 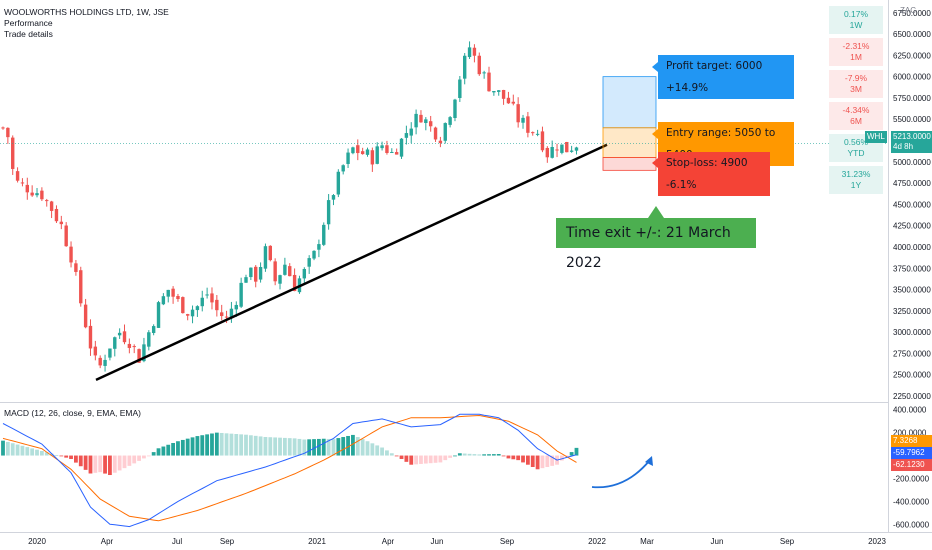 I want to click on perf-value: -7.9%, so click(x=856, y=78).